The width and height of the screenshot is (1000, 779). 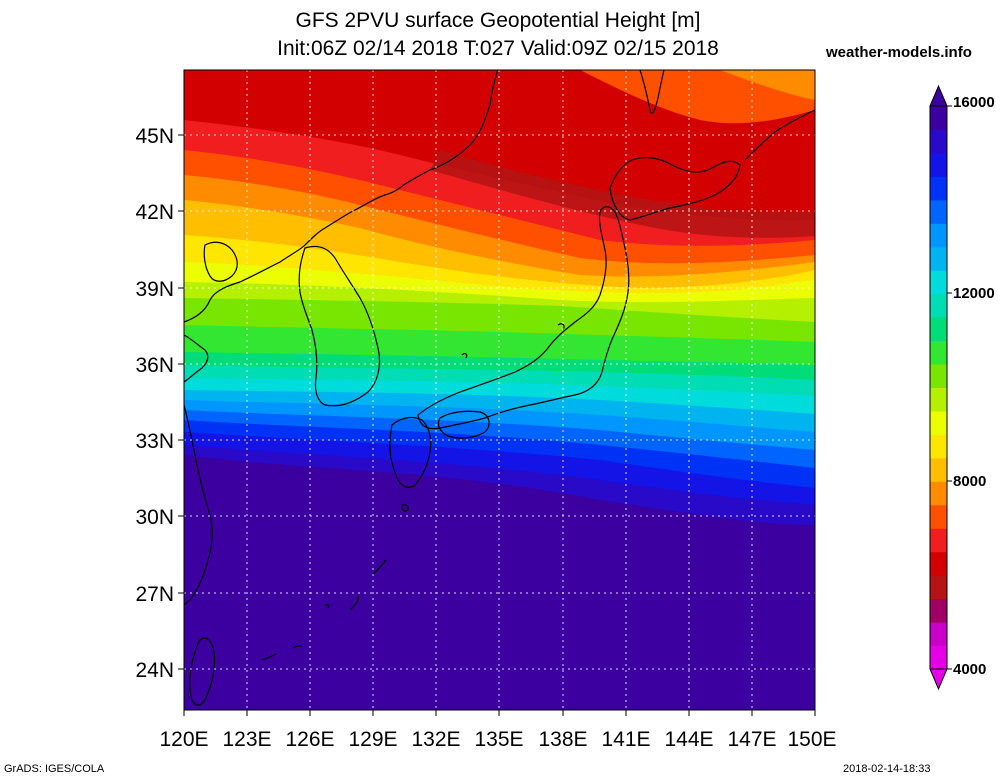 I want to click on lat-label-33n: 33N, so click(x=154, y=441).